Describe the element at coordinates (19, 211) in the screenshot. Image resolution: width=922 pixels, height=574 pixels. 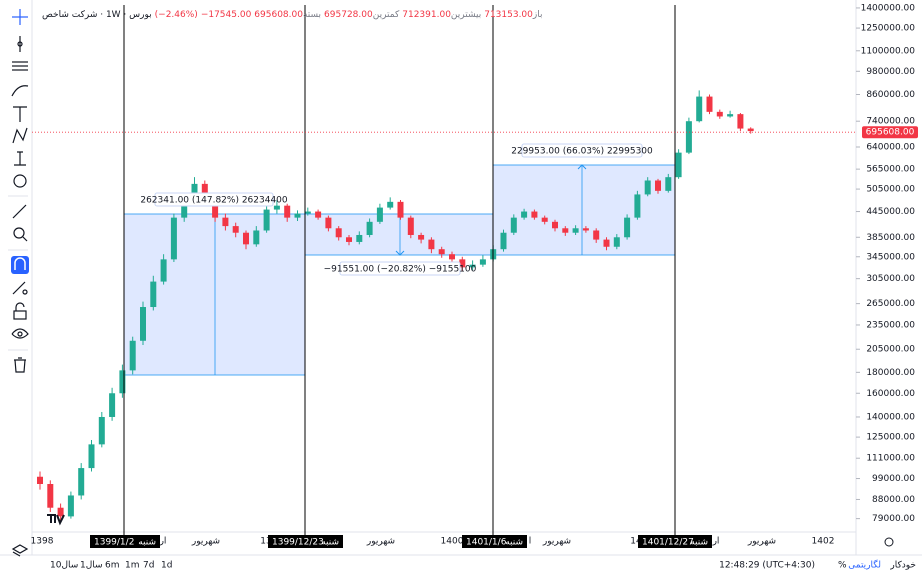
I see `ruler-tool` at that location.